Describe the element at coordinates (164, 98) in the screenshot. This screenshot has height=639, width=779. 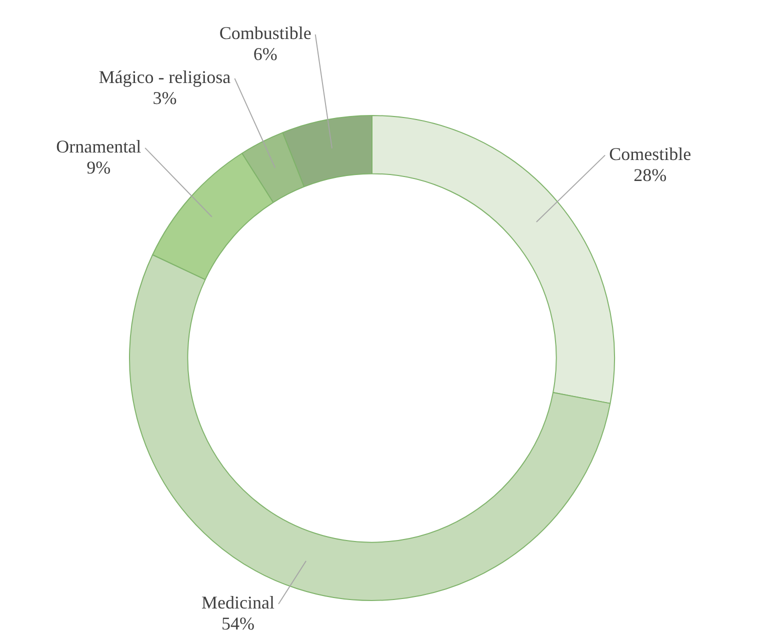
I see `data-label: 3%` at that location.